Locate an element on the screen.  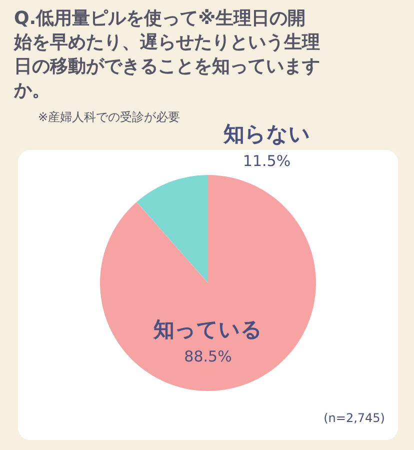
text: (n=2,745) is located at coordinates (354, 418).